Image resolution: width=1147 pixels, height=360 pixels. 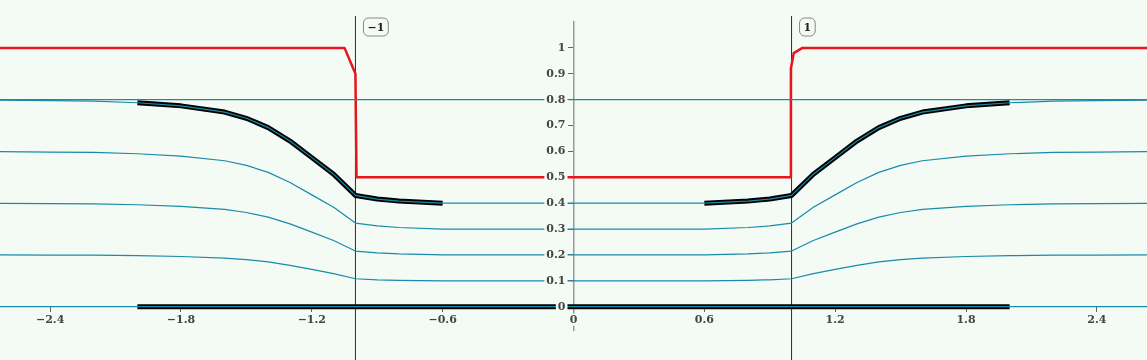 What do you see at coordinates (1097, 319) in the screenshot?
I see `x-tick-label: 2.4` at bounding box center [1097, 319].